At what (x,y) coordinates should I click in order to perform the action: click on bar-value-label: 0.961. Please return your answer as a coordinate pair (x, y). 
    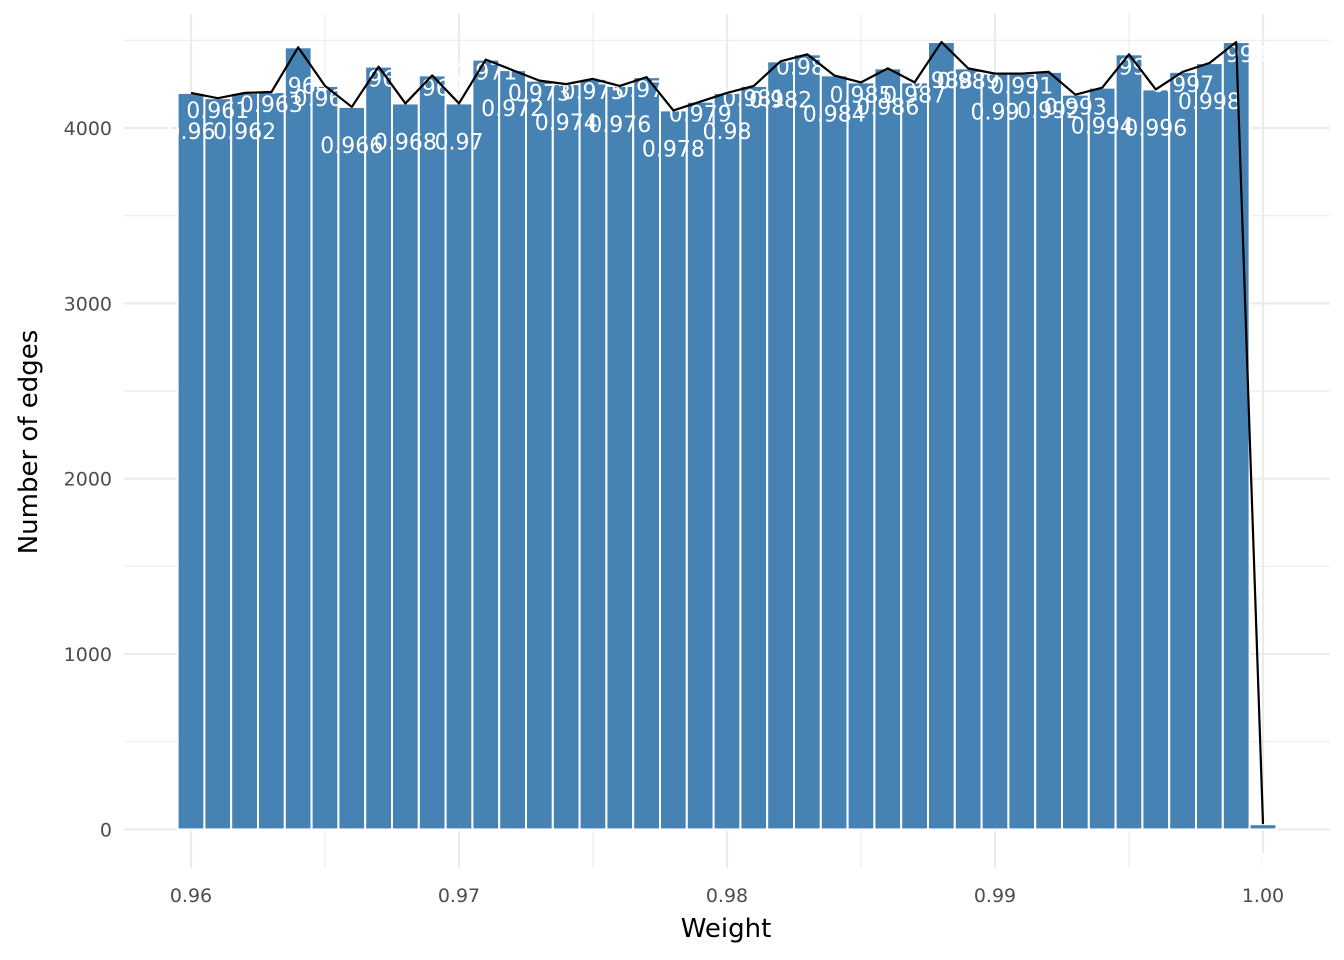
    Looking at the image, I should click on (217, 111).